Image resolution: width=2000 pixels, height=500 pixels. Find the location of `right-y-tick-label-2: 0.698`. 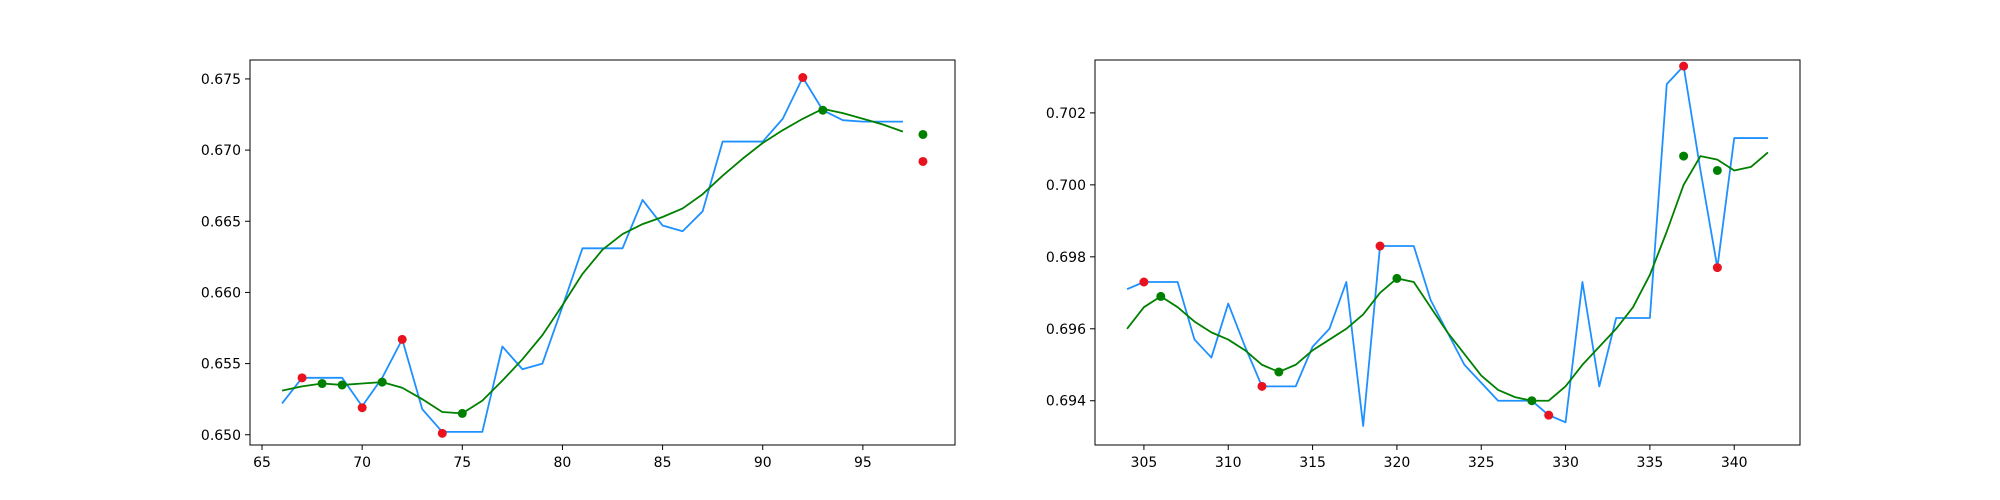

right-y-tick-label-2: 0.698 is located at coordinates (1066, 258).